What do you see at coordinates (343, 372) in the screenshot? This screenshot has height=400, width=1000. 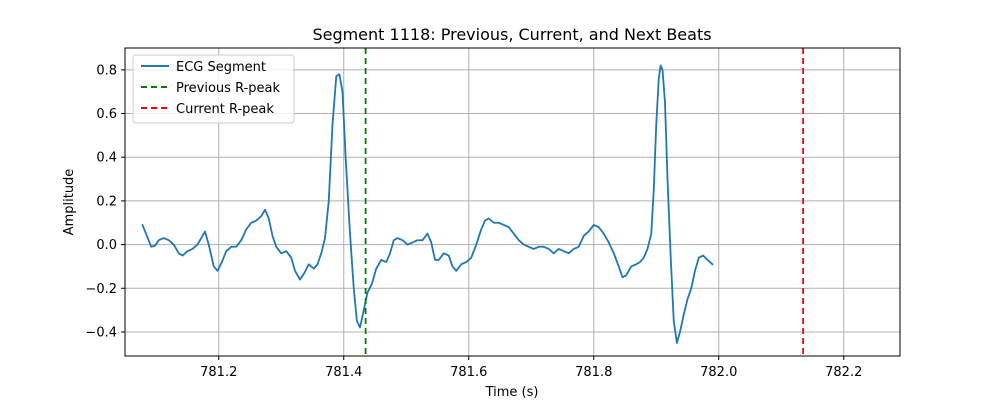 I see `x-tick-label: 781.4` at bounding box center [343, 372].